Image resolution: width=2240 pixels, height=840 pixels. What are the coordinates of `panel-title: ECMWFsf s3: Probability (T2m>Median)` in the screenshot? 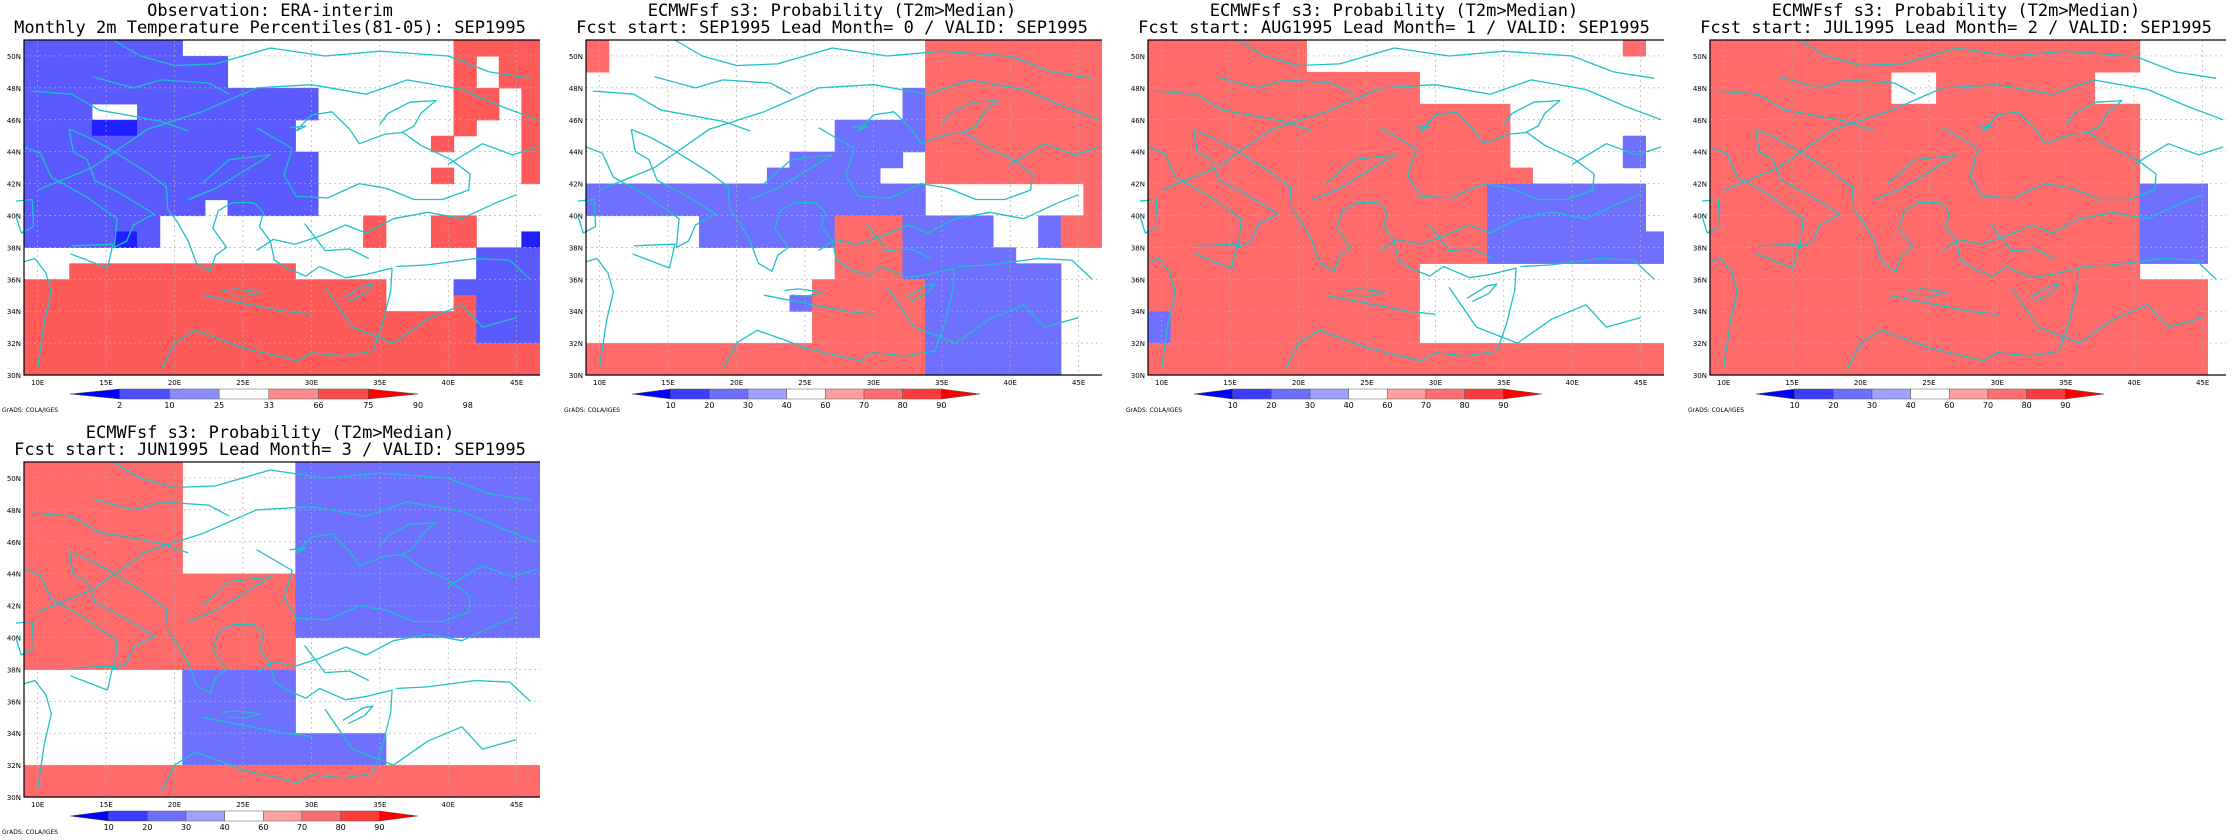 It's located at (270, 433).